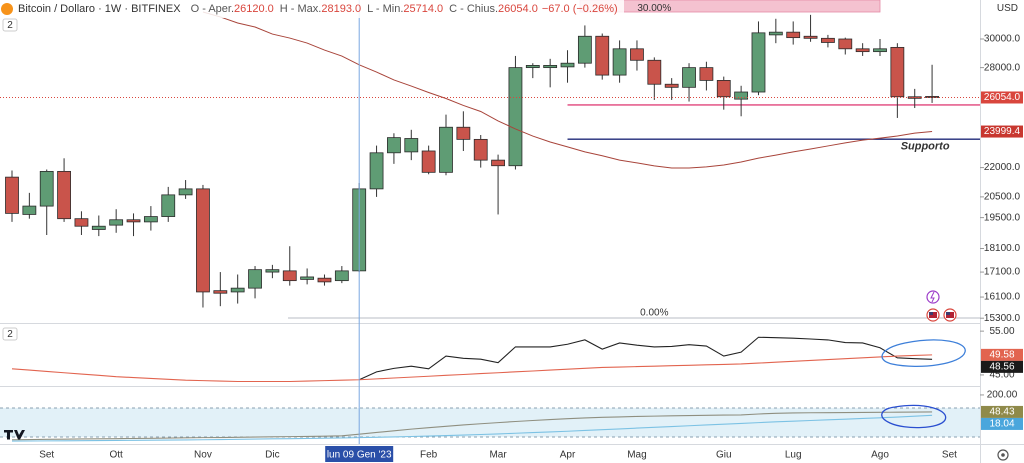  Describe the element at coordinates (941, 306) in the screenshot. I see `event-icons` at that location.